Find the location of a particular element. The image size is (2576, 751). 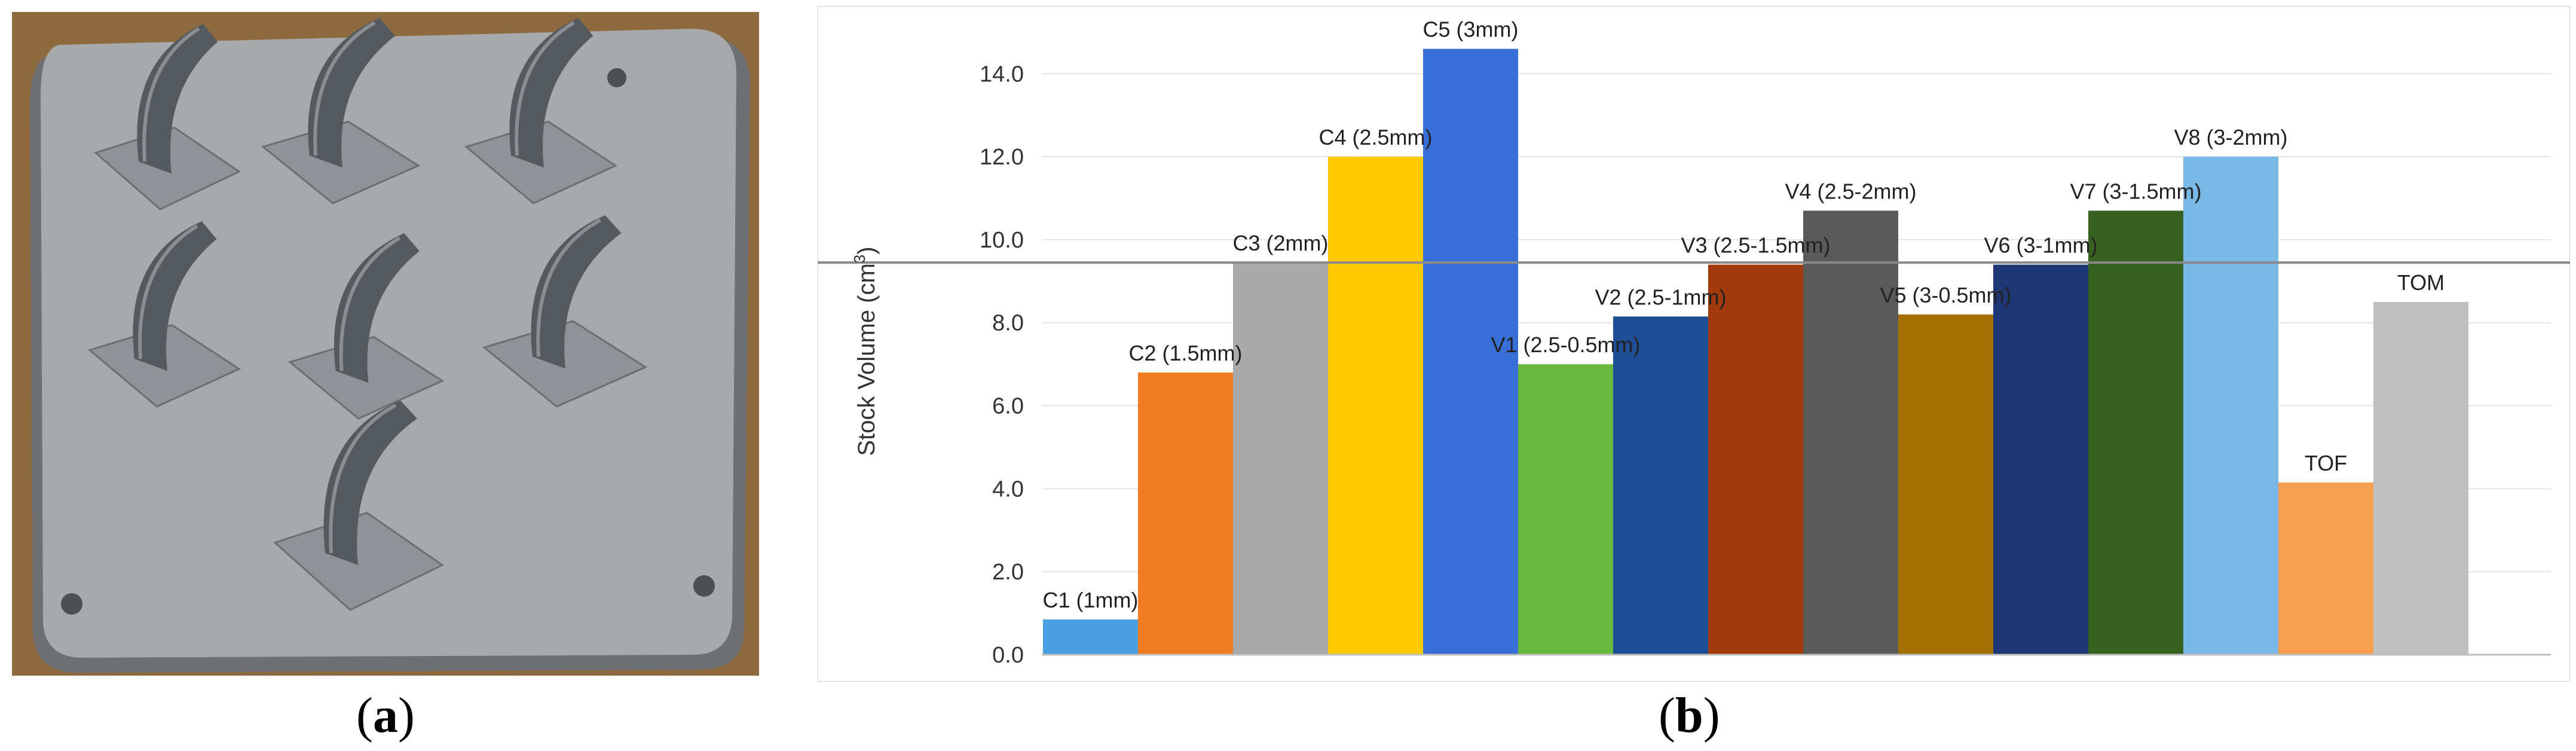

data-label: TOF is located at coordinates (2326, 463).